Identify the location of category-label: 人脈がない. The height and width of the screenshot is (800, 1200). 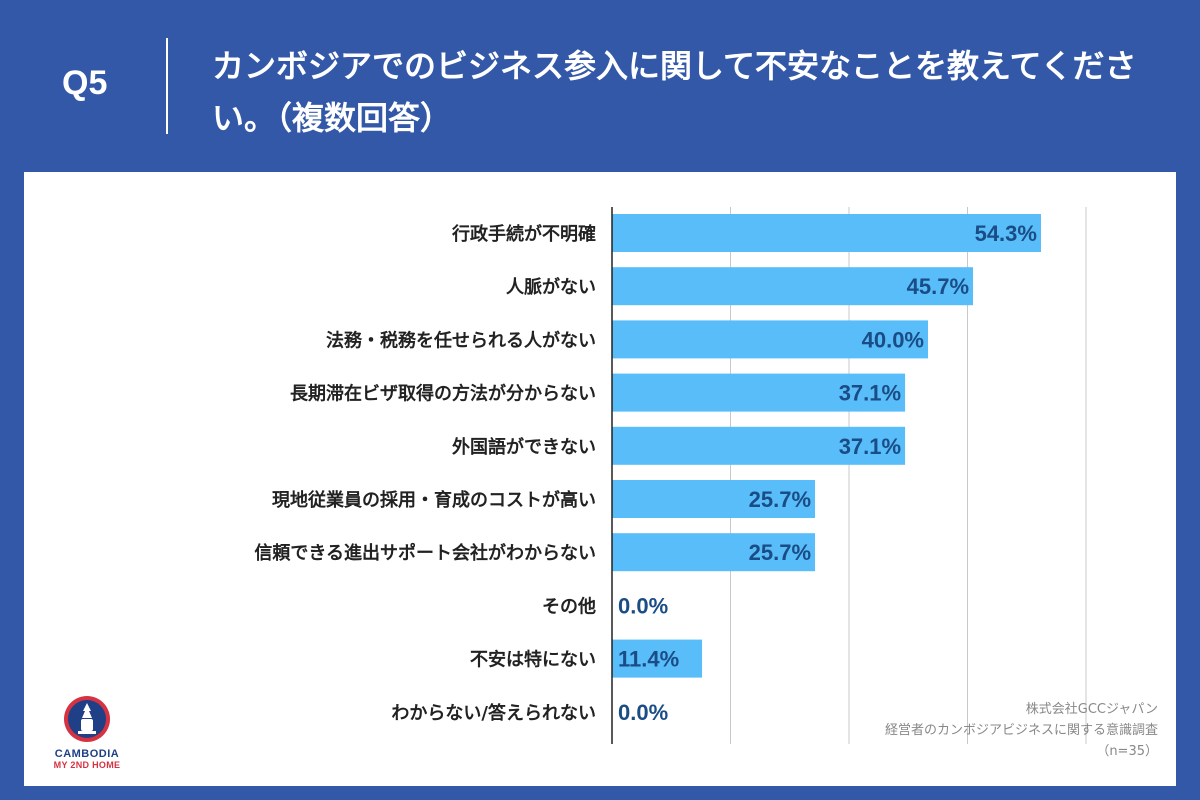
(551, 287).